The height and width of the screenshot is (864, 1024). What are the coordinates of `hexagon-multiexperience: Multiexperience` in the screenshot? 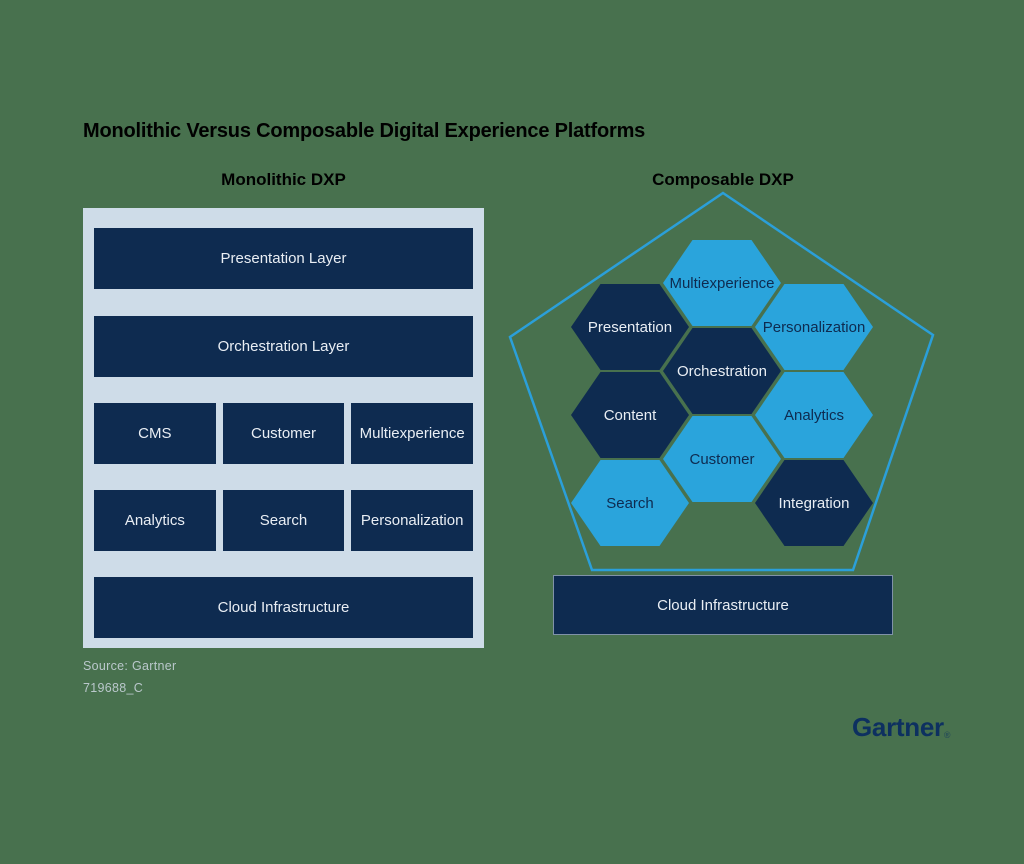 It's located at (722, 283).